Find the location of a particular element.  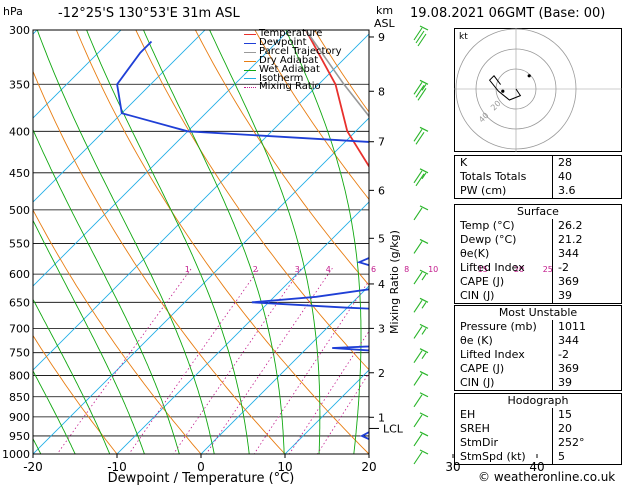

table-row: θe (K) 344 is located at coordinates (538, 341).